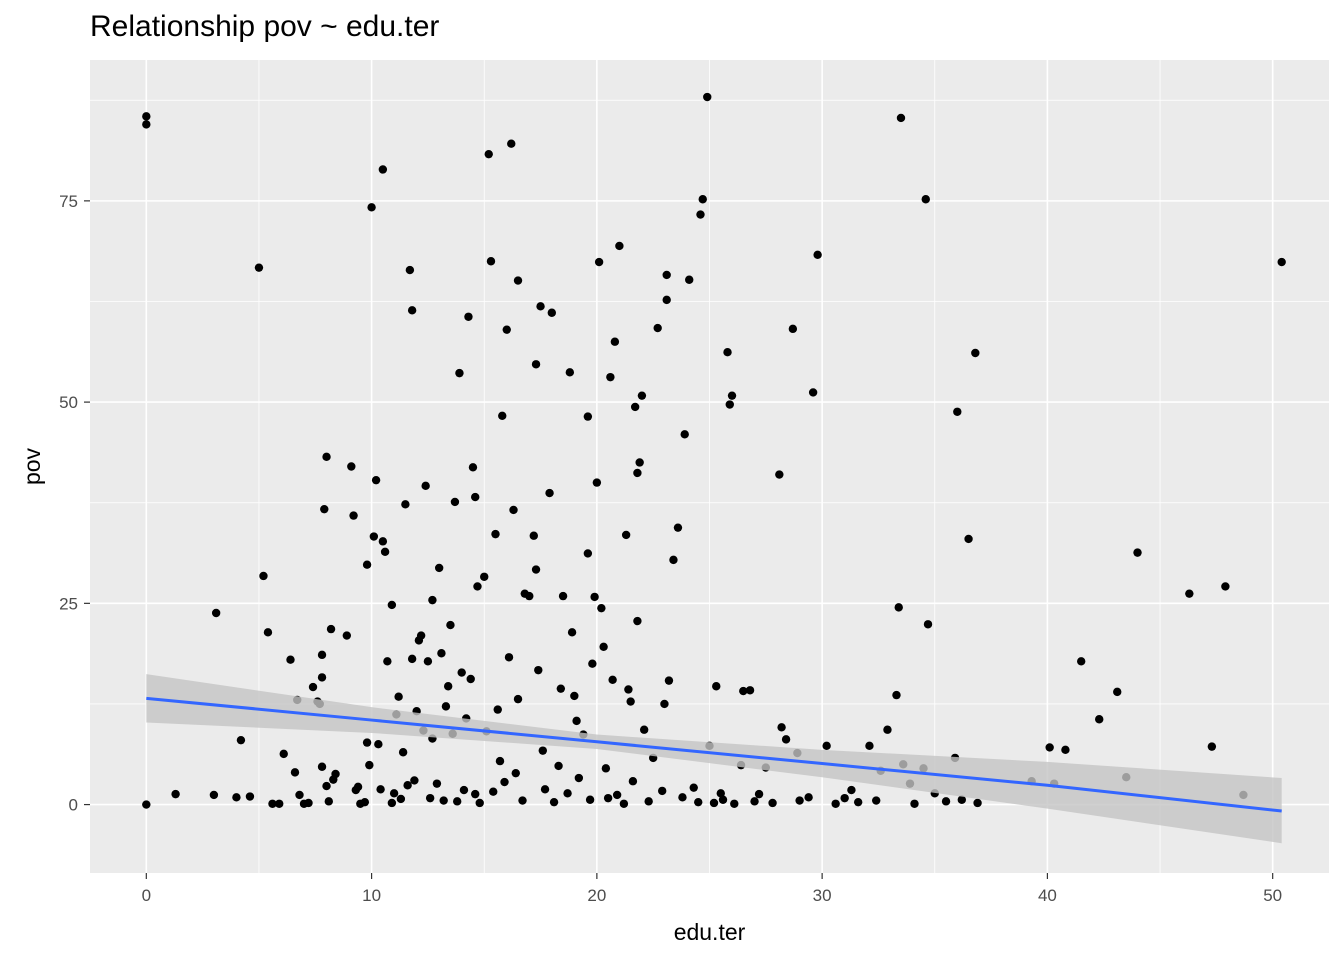  I want to click on y-axis-ticks: 0 25 50 75, so click(74, 503).